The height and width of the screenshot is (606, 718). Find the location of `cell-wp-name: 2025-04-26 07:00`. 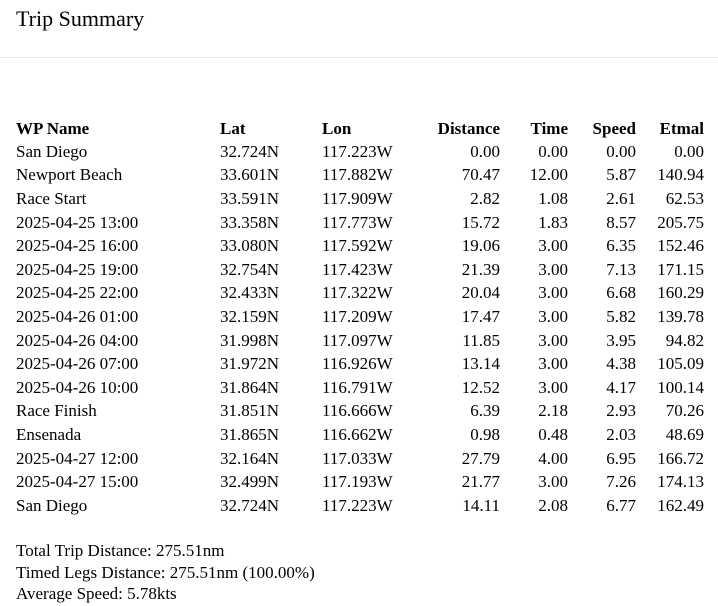

cell-wp-name: 2025-04-26 07:00 is located at coordinates (77, 364).